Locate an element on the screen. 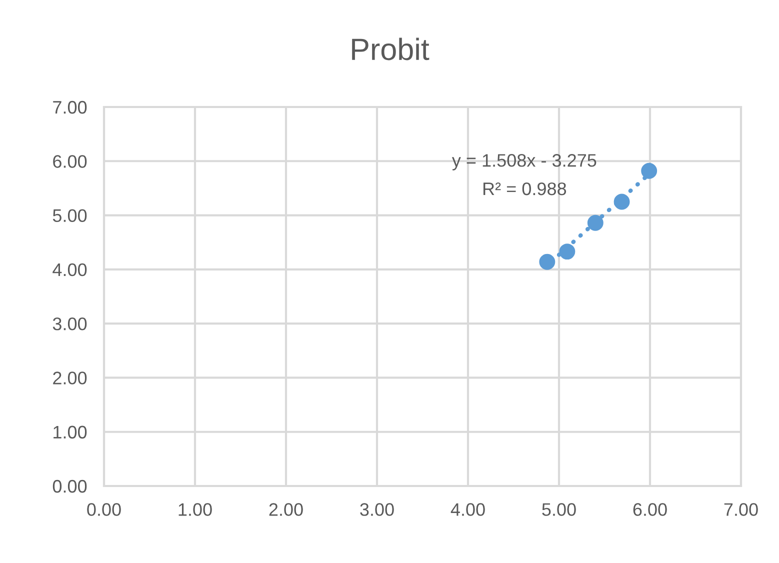 This screenshot has width=779, height=563. y-tick-label: 4.00 is located at coordinates (69, 269).